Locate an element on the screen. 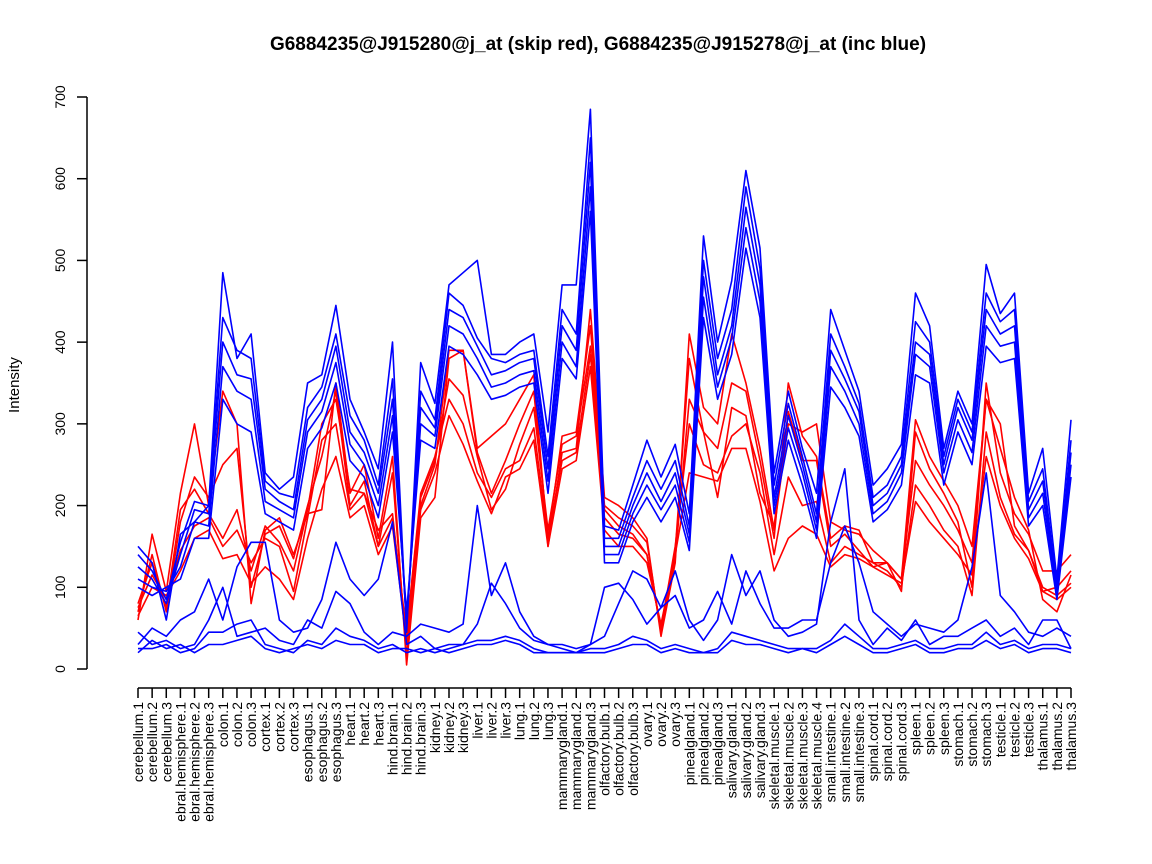 The image size is (1152, 864). x-tick-label: cerebellum.3 is located at coordinates (166, 742).